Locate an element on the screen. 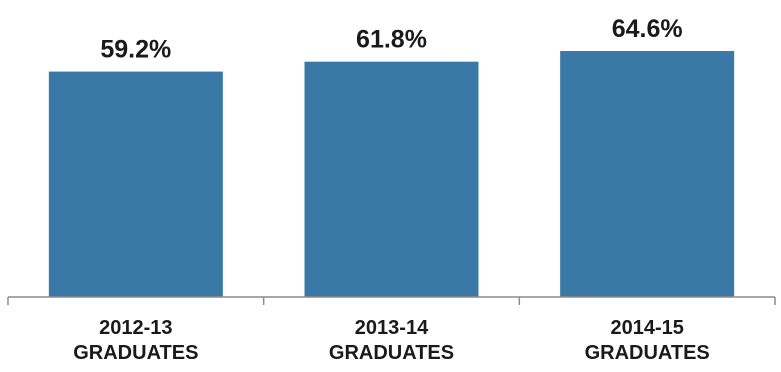  category-label-2012-13: 2012-13 GRADUATES is located at coordinates (135, 340).